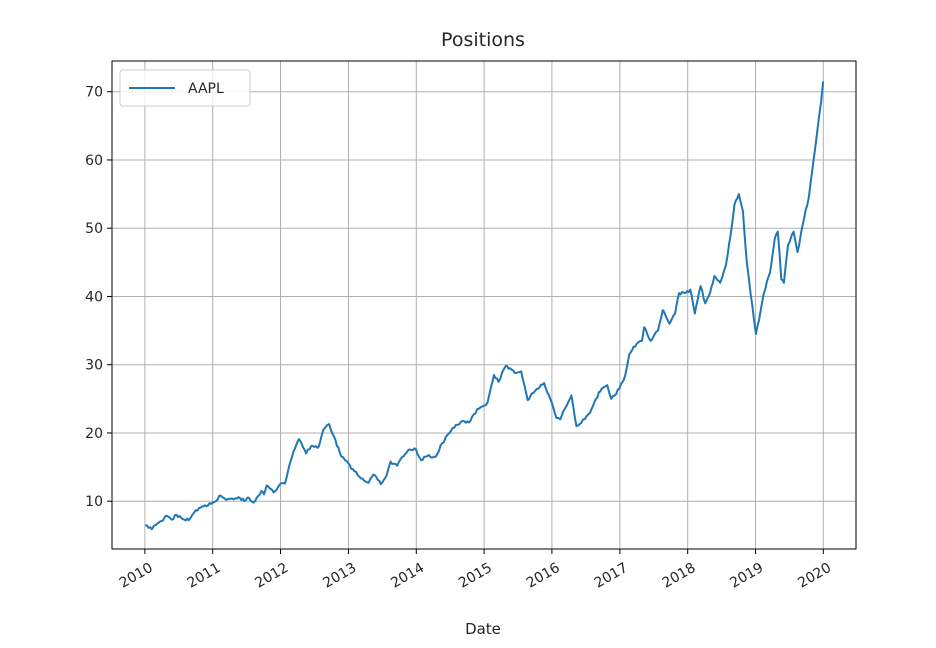  I want to click on y-tick-label: 50, so click(94, 229).